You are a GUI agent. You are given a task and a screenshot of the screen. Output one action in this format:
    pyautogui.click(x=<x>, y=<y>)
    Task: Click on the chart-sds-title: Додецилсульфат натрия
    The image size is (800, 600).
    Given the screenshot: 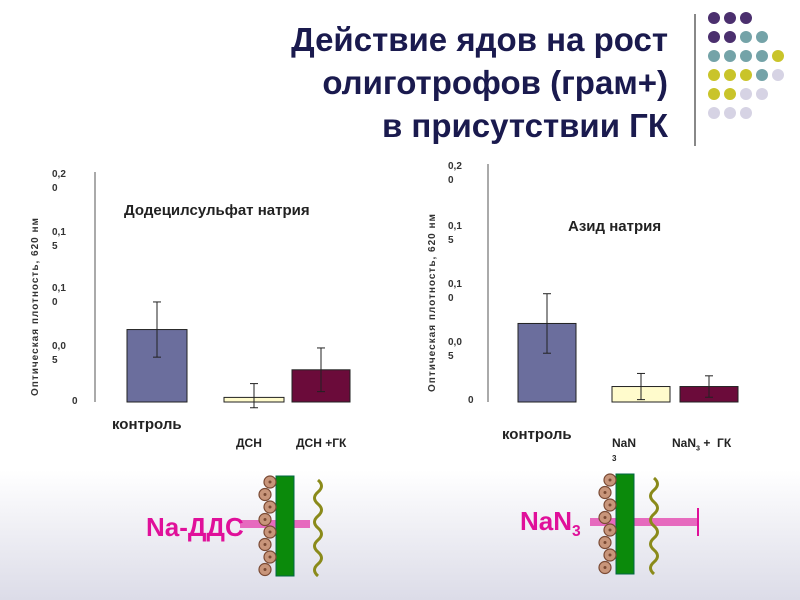 What is the action you would take?
    pyautogui.click(x=217, y=210)
    